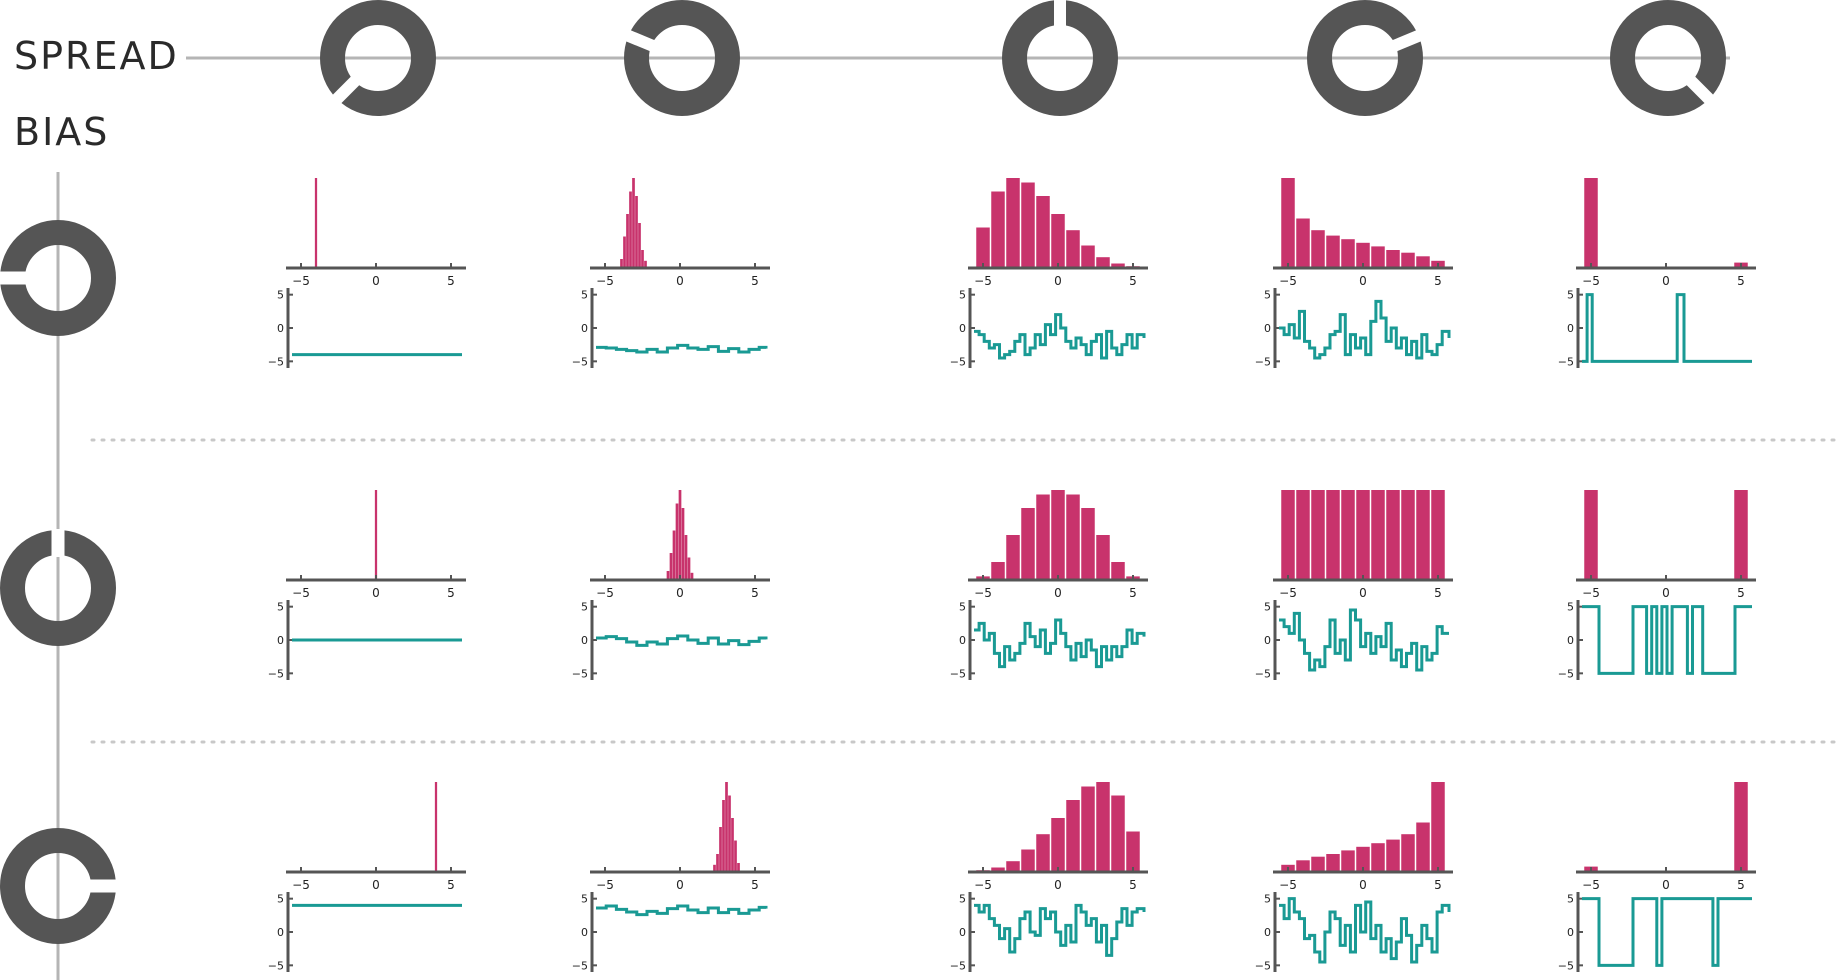  What do you see at coordinates (378, 58) in the screenshot?
I see `spread-knob-1-icon` at bounding box center [378, 58].